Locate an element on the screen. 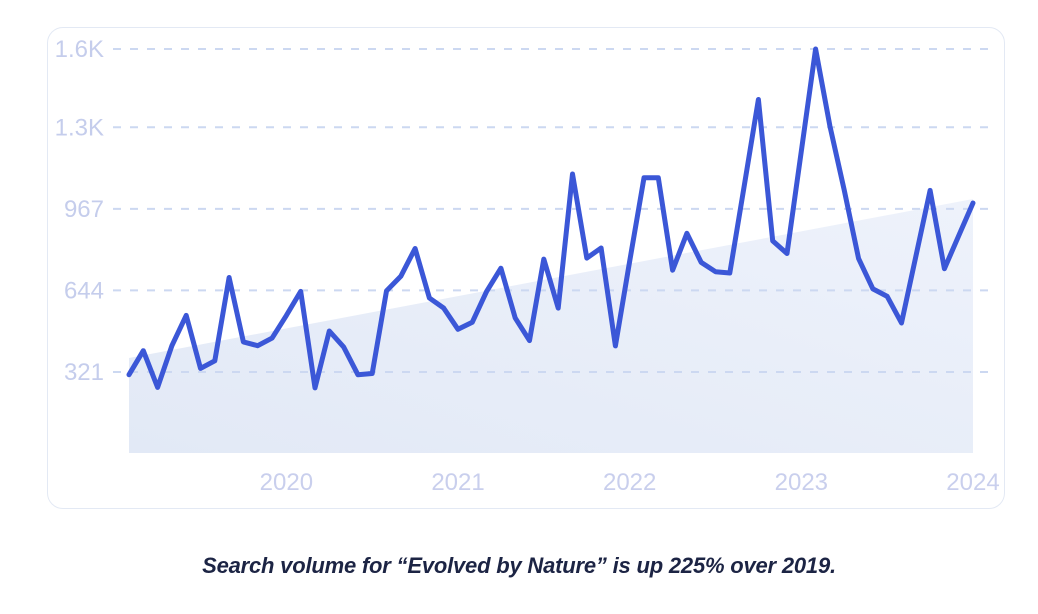 The height and width of the screenshot is (614, 1038). x-tick-label: 2023 is located at coordinates (801, 482).